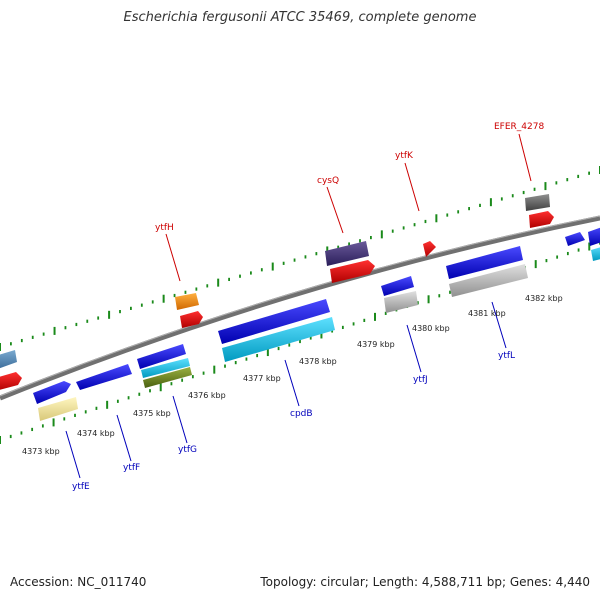 The height and width of the screenshot is (600, 600). What do you see at coordinates (506, 356) in the screenshot?
I see `gene-label-ytfl: ytfL` at bounding box center [506, 356].